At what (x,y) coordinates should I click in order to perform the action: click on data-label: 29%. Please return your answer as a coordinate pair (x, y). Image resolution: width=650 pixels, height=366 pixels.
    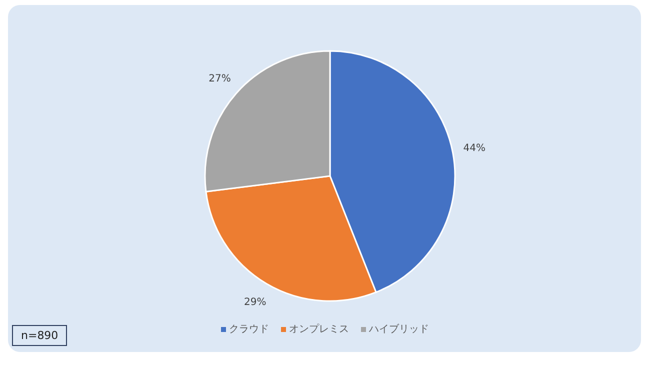
    Looking at the image, I should click on (255, 302).